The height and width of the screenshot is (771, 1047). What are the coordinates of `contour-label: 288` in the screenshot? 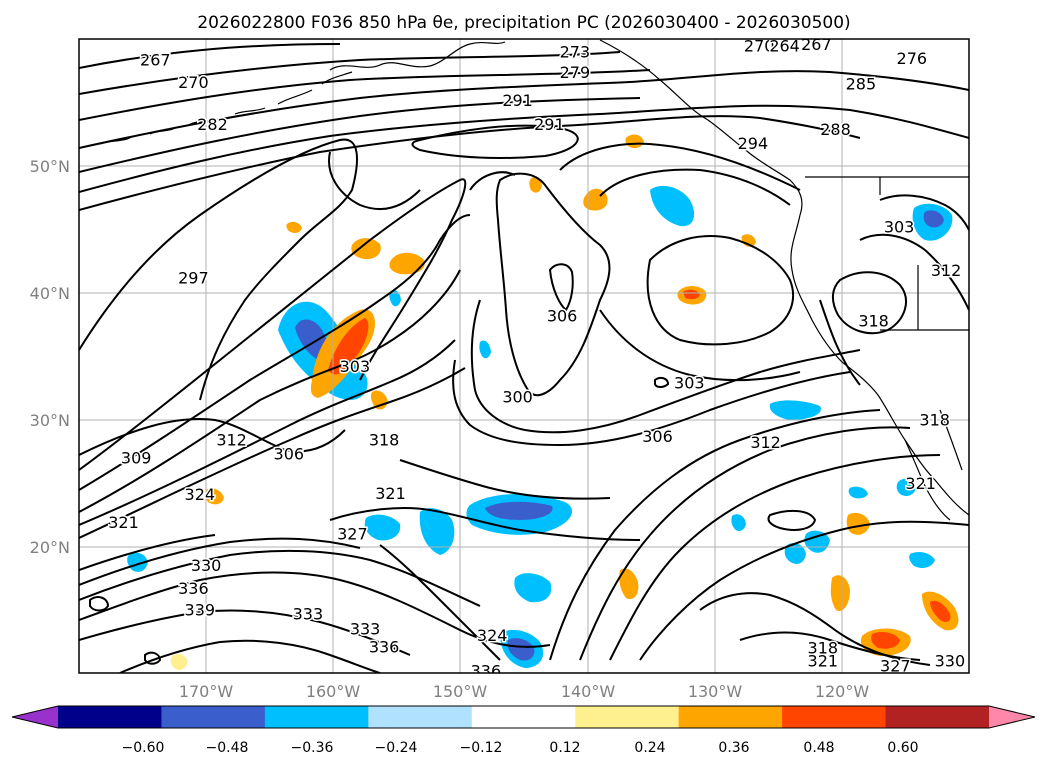 It's located at (835, 129).